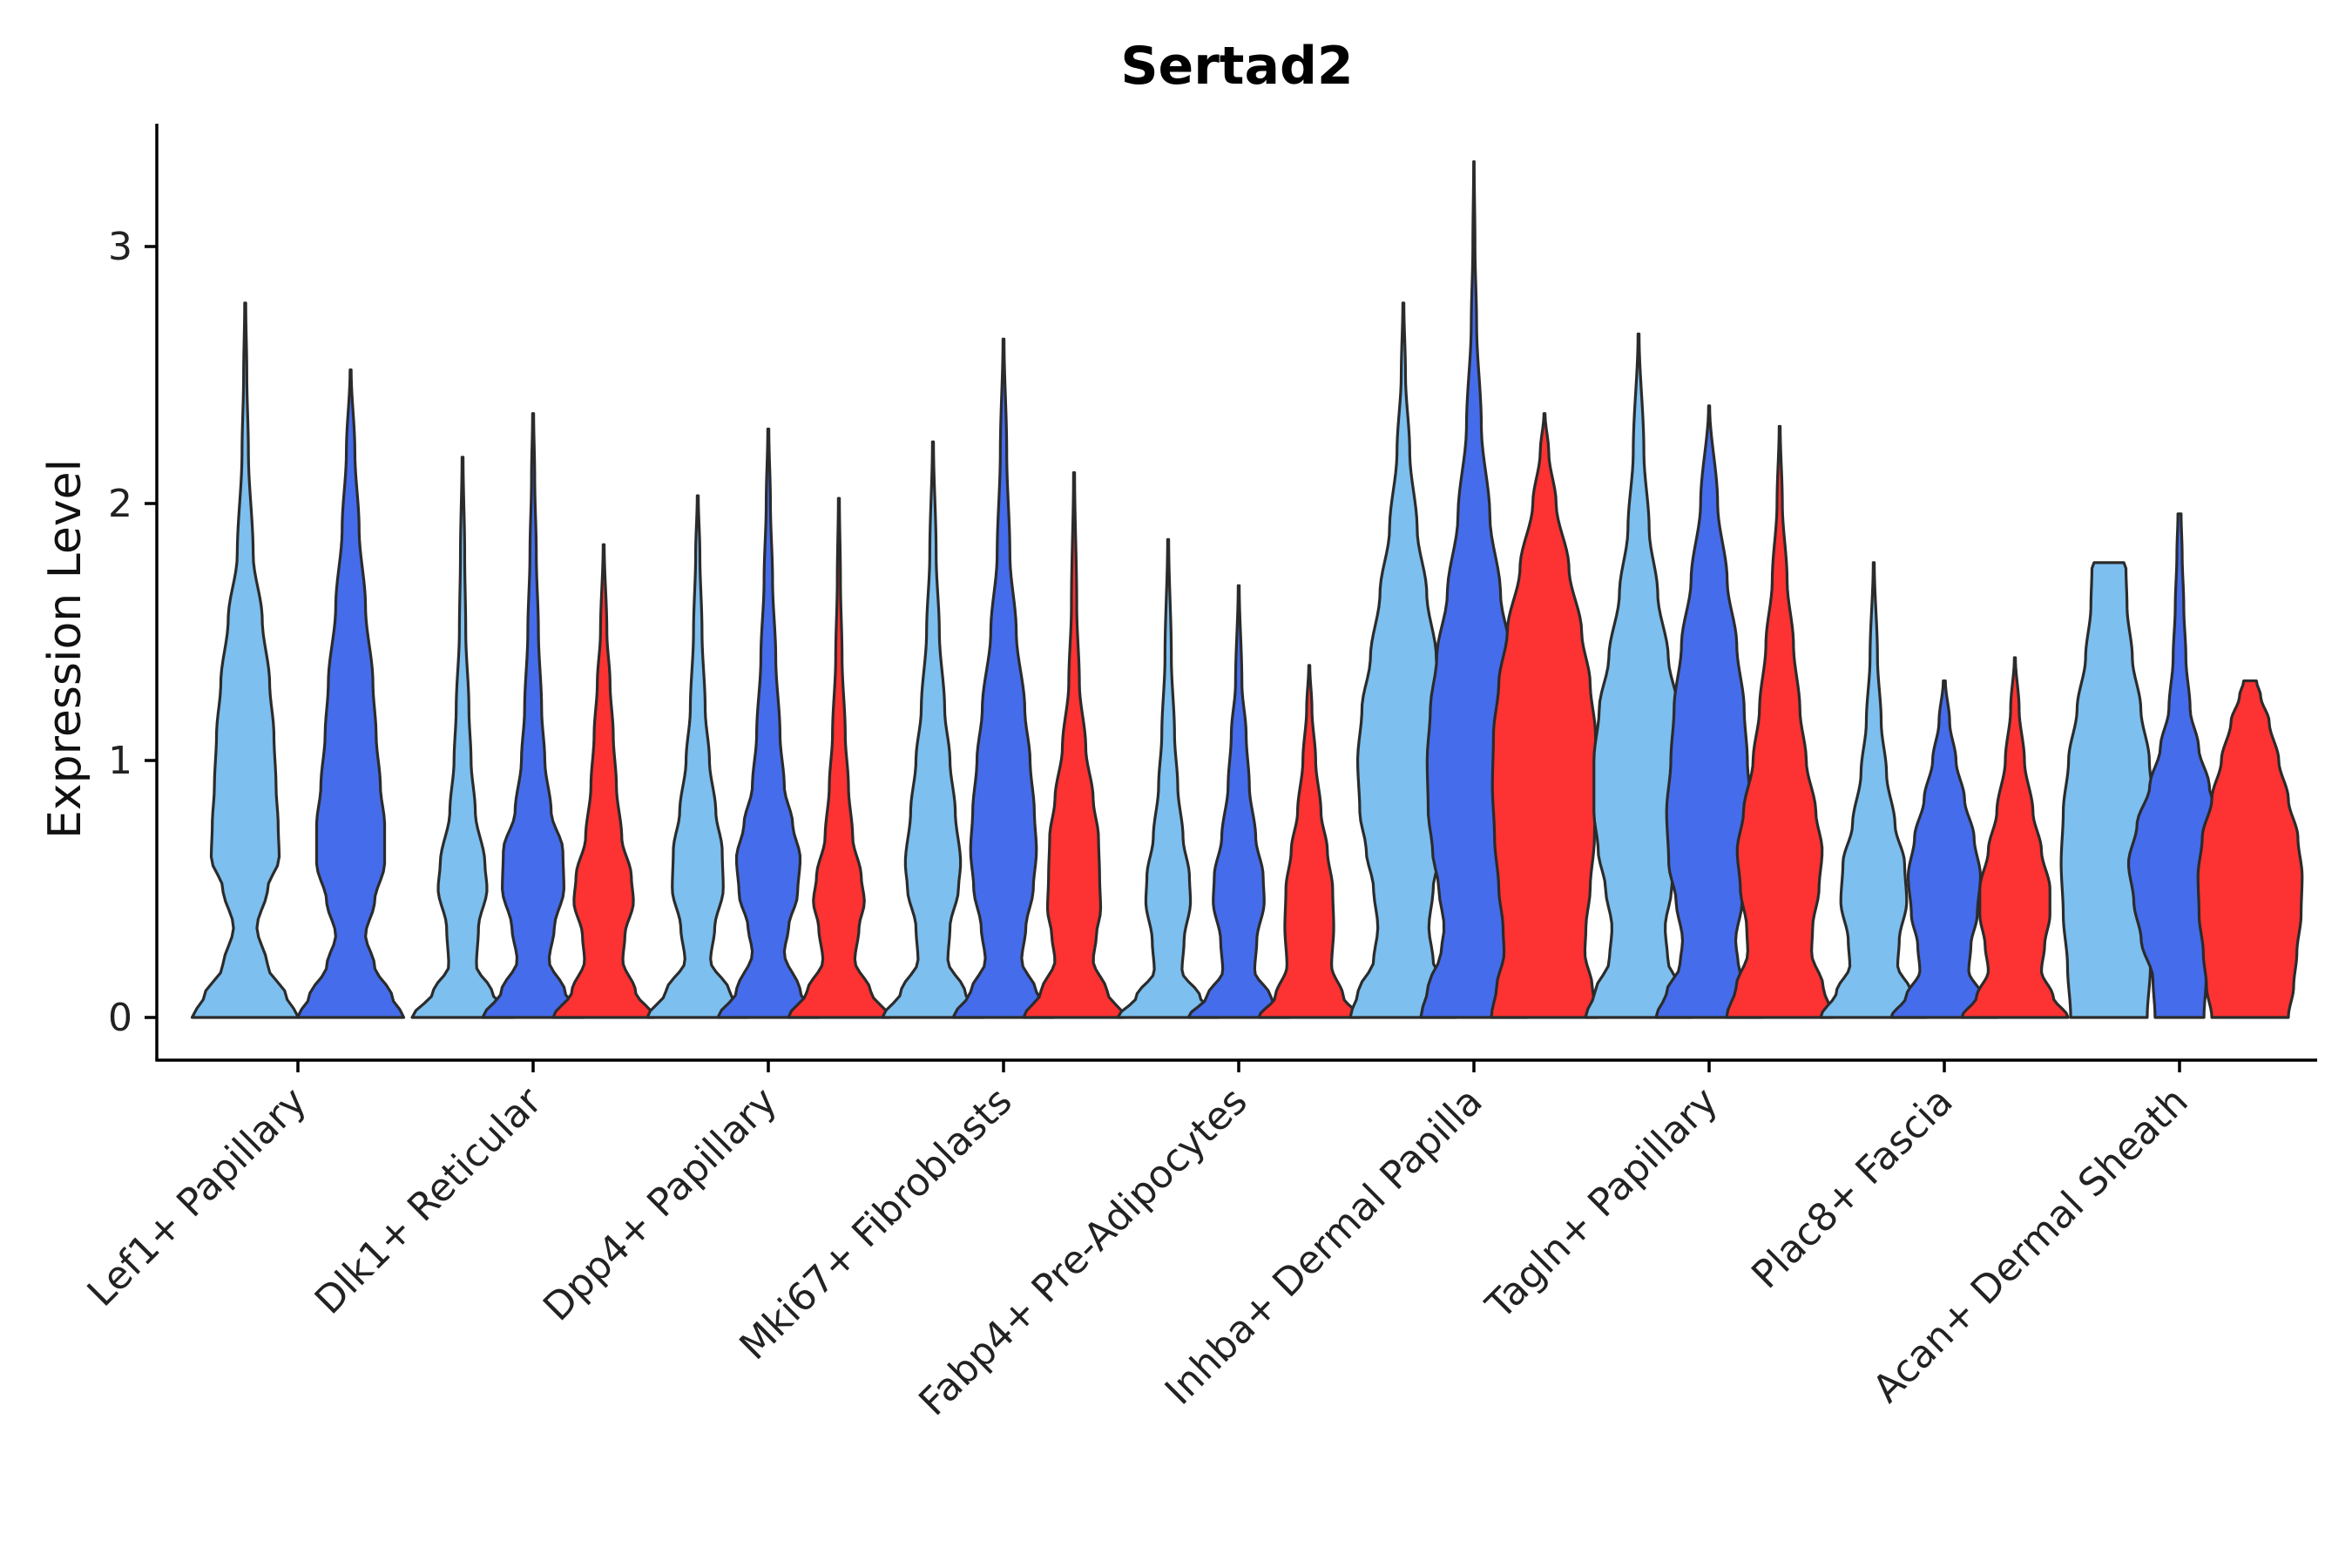 The image size is (2352, 1568). What do you see at coordinates (1944, 849) in the screenshot?
I see `violin-8-blue` at bounding box center [1944, 849].